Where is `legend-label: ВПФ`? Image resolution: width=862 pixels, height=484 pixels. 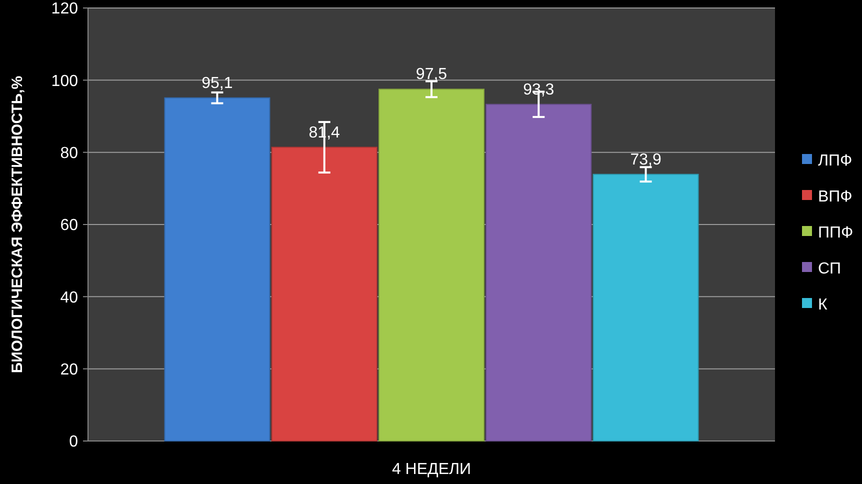 legend-label: ВПФ is located at coordinates (835, 197).